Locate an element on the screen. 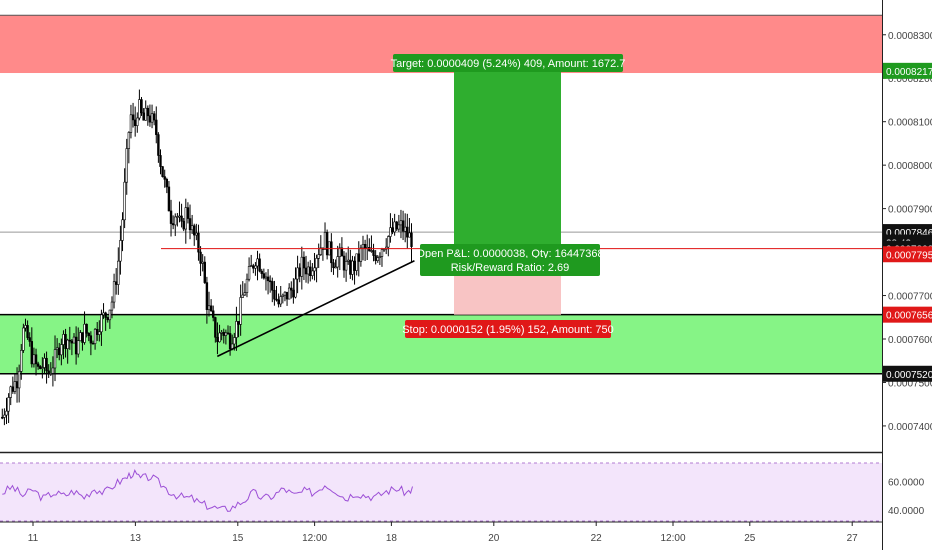 The height and width of the screenshot is (550, 932). price-badge: 0.0008217 is located at coordinates (907, 70).